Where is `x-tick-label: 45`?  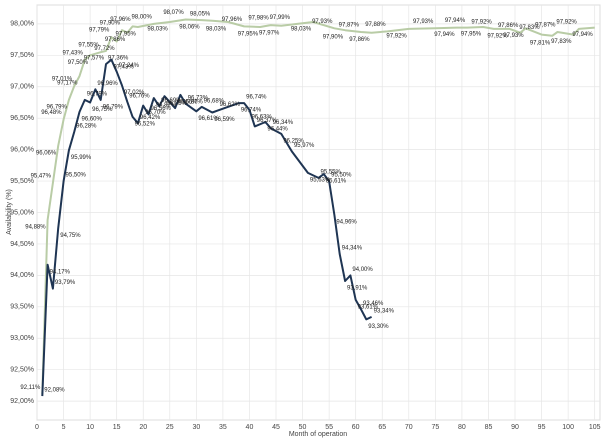
x-tick-label: 45 is located at coordinates (276, 427).